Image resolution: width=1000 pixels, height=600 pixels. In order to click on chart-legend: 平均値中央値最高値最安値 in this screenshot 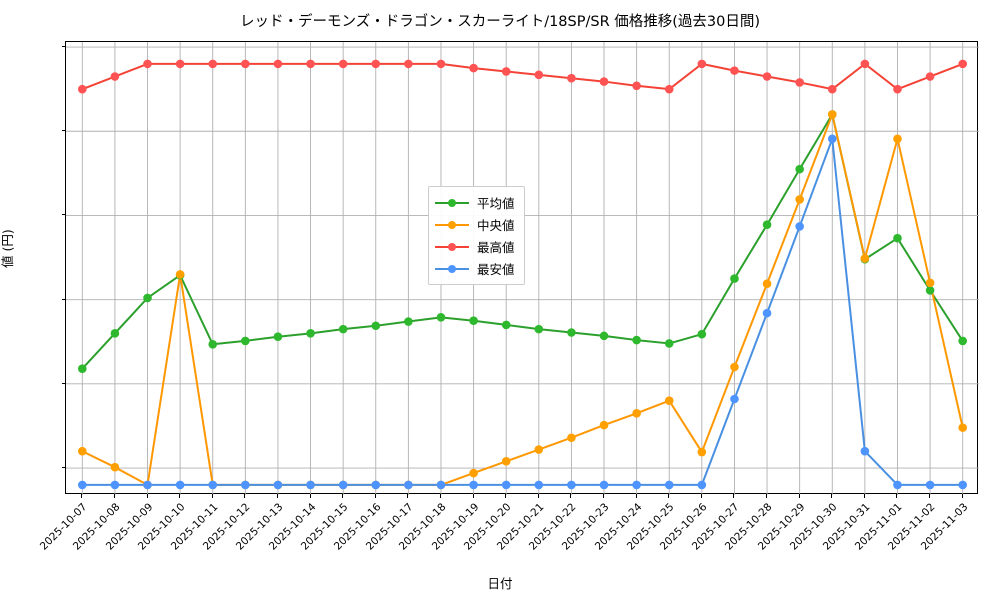, I will do `click(476, 235)`.